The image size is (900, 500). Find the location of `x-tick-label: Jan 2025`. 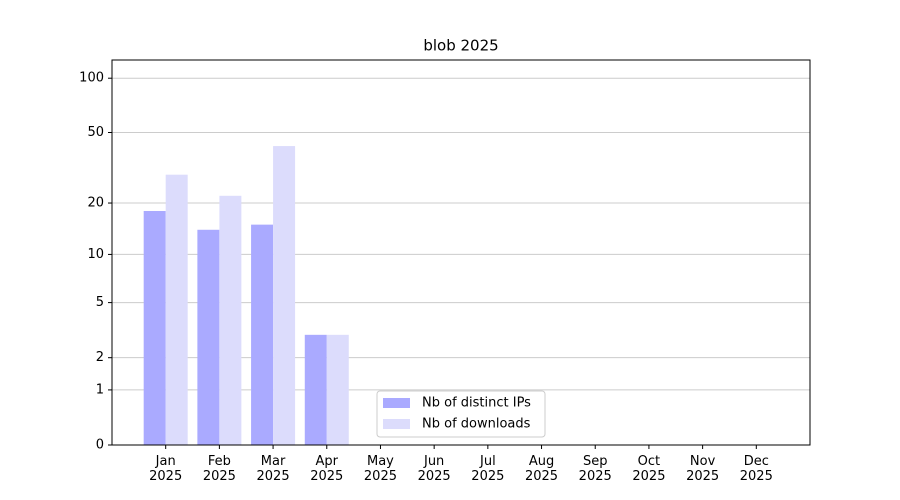

x-tick-label: Jan 2025 is located at coordinates (166, 469).